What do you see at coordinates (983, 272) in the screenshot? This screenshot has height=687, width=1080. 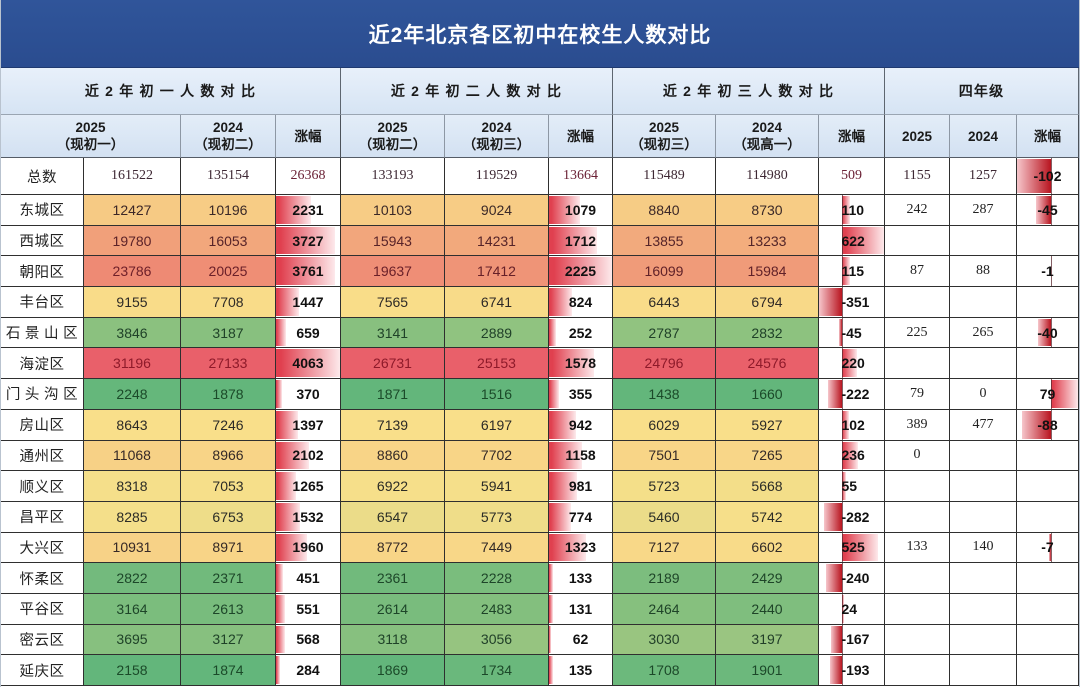 I see `cell-grade4-2024: 88` at bounding box center [983, 272].